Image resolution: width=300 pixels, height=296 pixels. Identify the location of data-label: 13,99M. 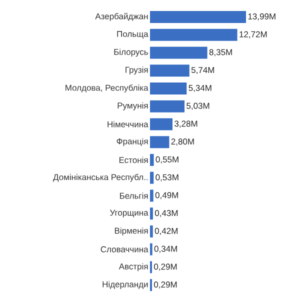
(262, 16).